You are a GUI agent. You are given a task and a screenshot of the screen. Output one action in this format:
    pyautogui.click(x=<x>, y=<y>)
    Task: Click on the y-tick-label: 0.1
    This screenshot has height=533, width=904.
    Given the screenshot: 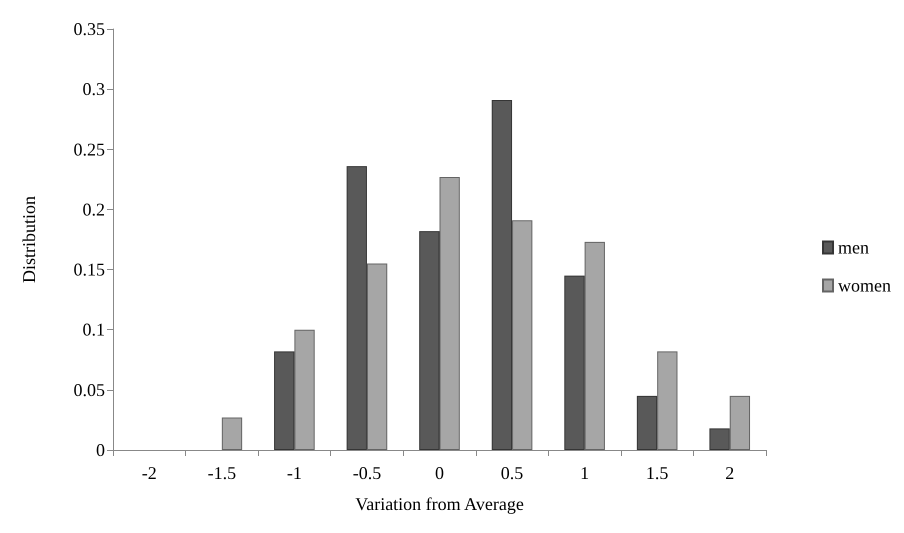 What is the action you would take?
    pyautogui.click(x=93, y=330)
    